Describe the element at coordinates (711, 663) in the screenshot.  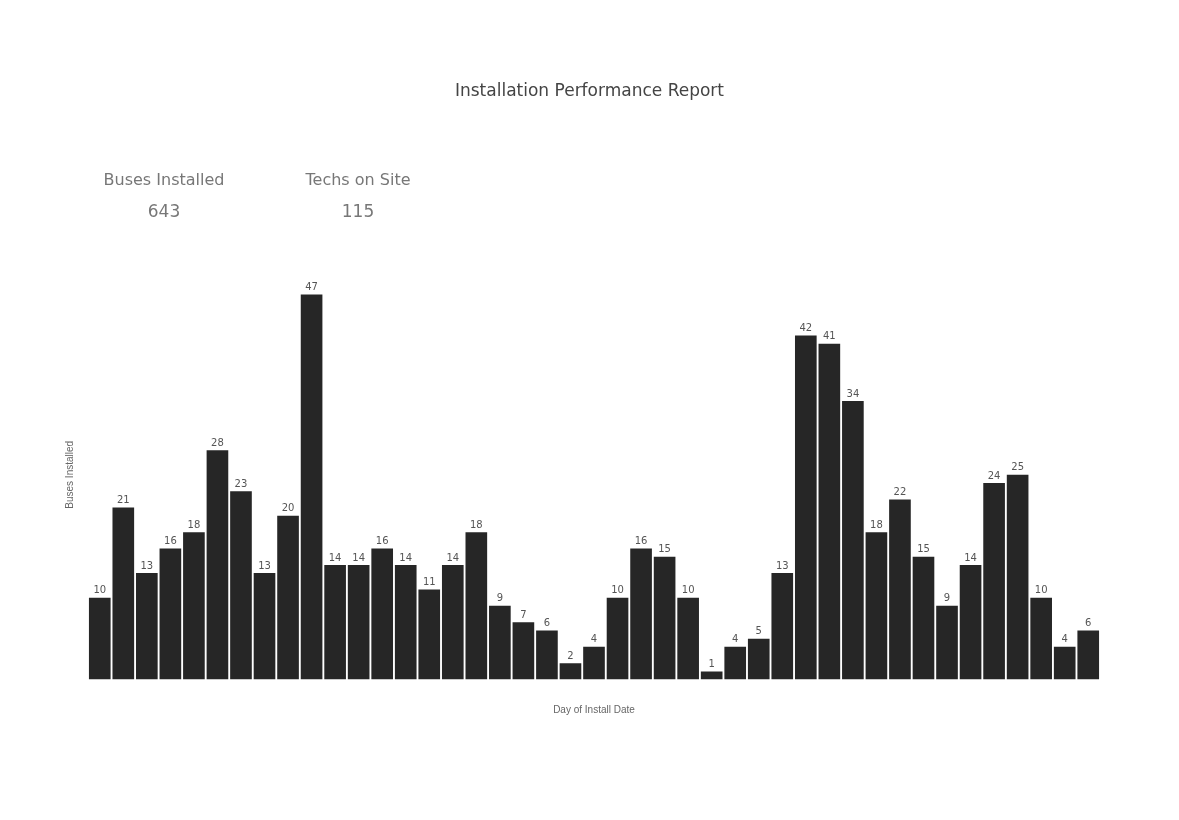
I see `data-label: 1` at that location.